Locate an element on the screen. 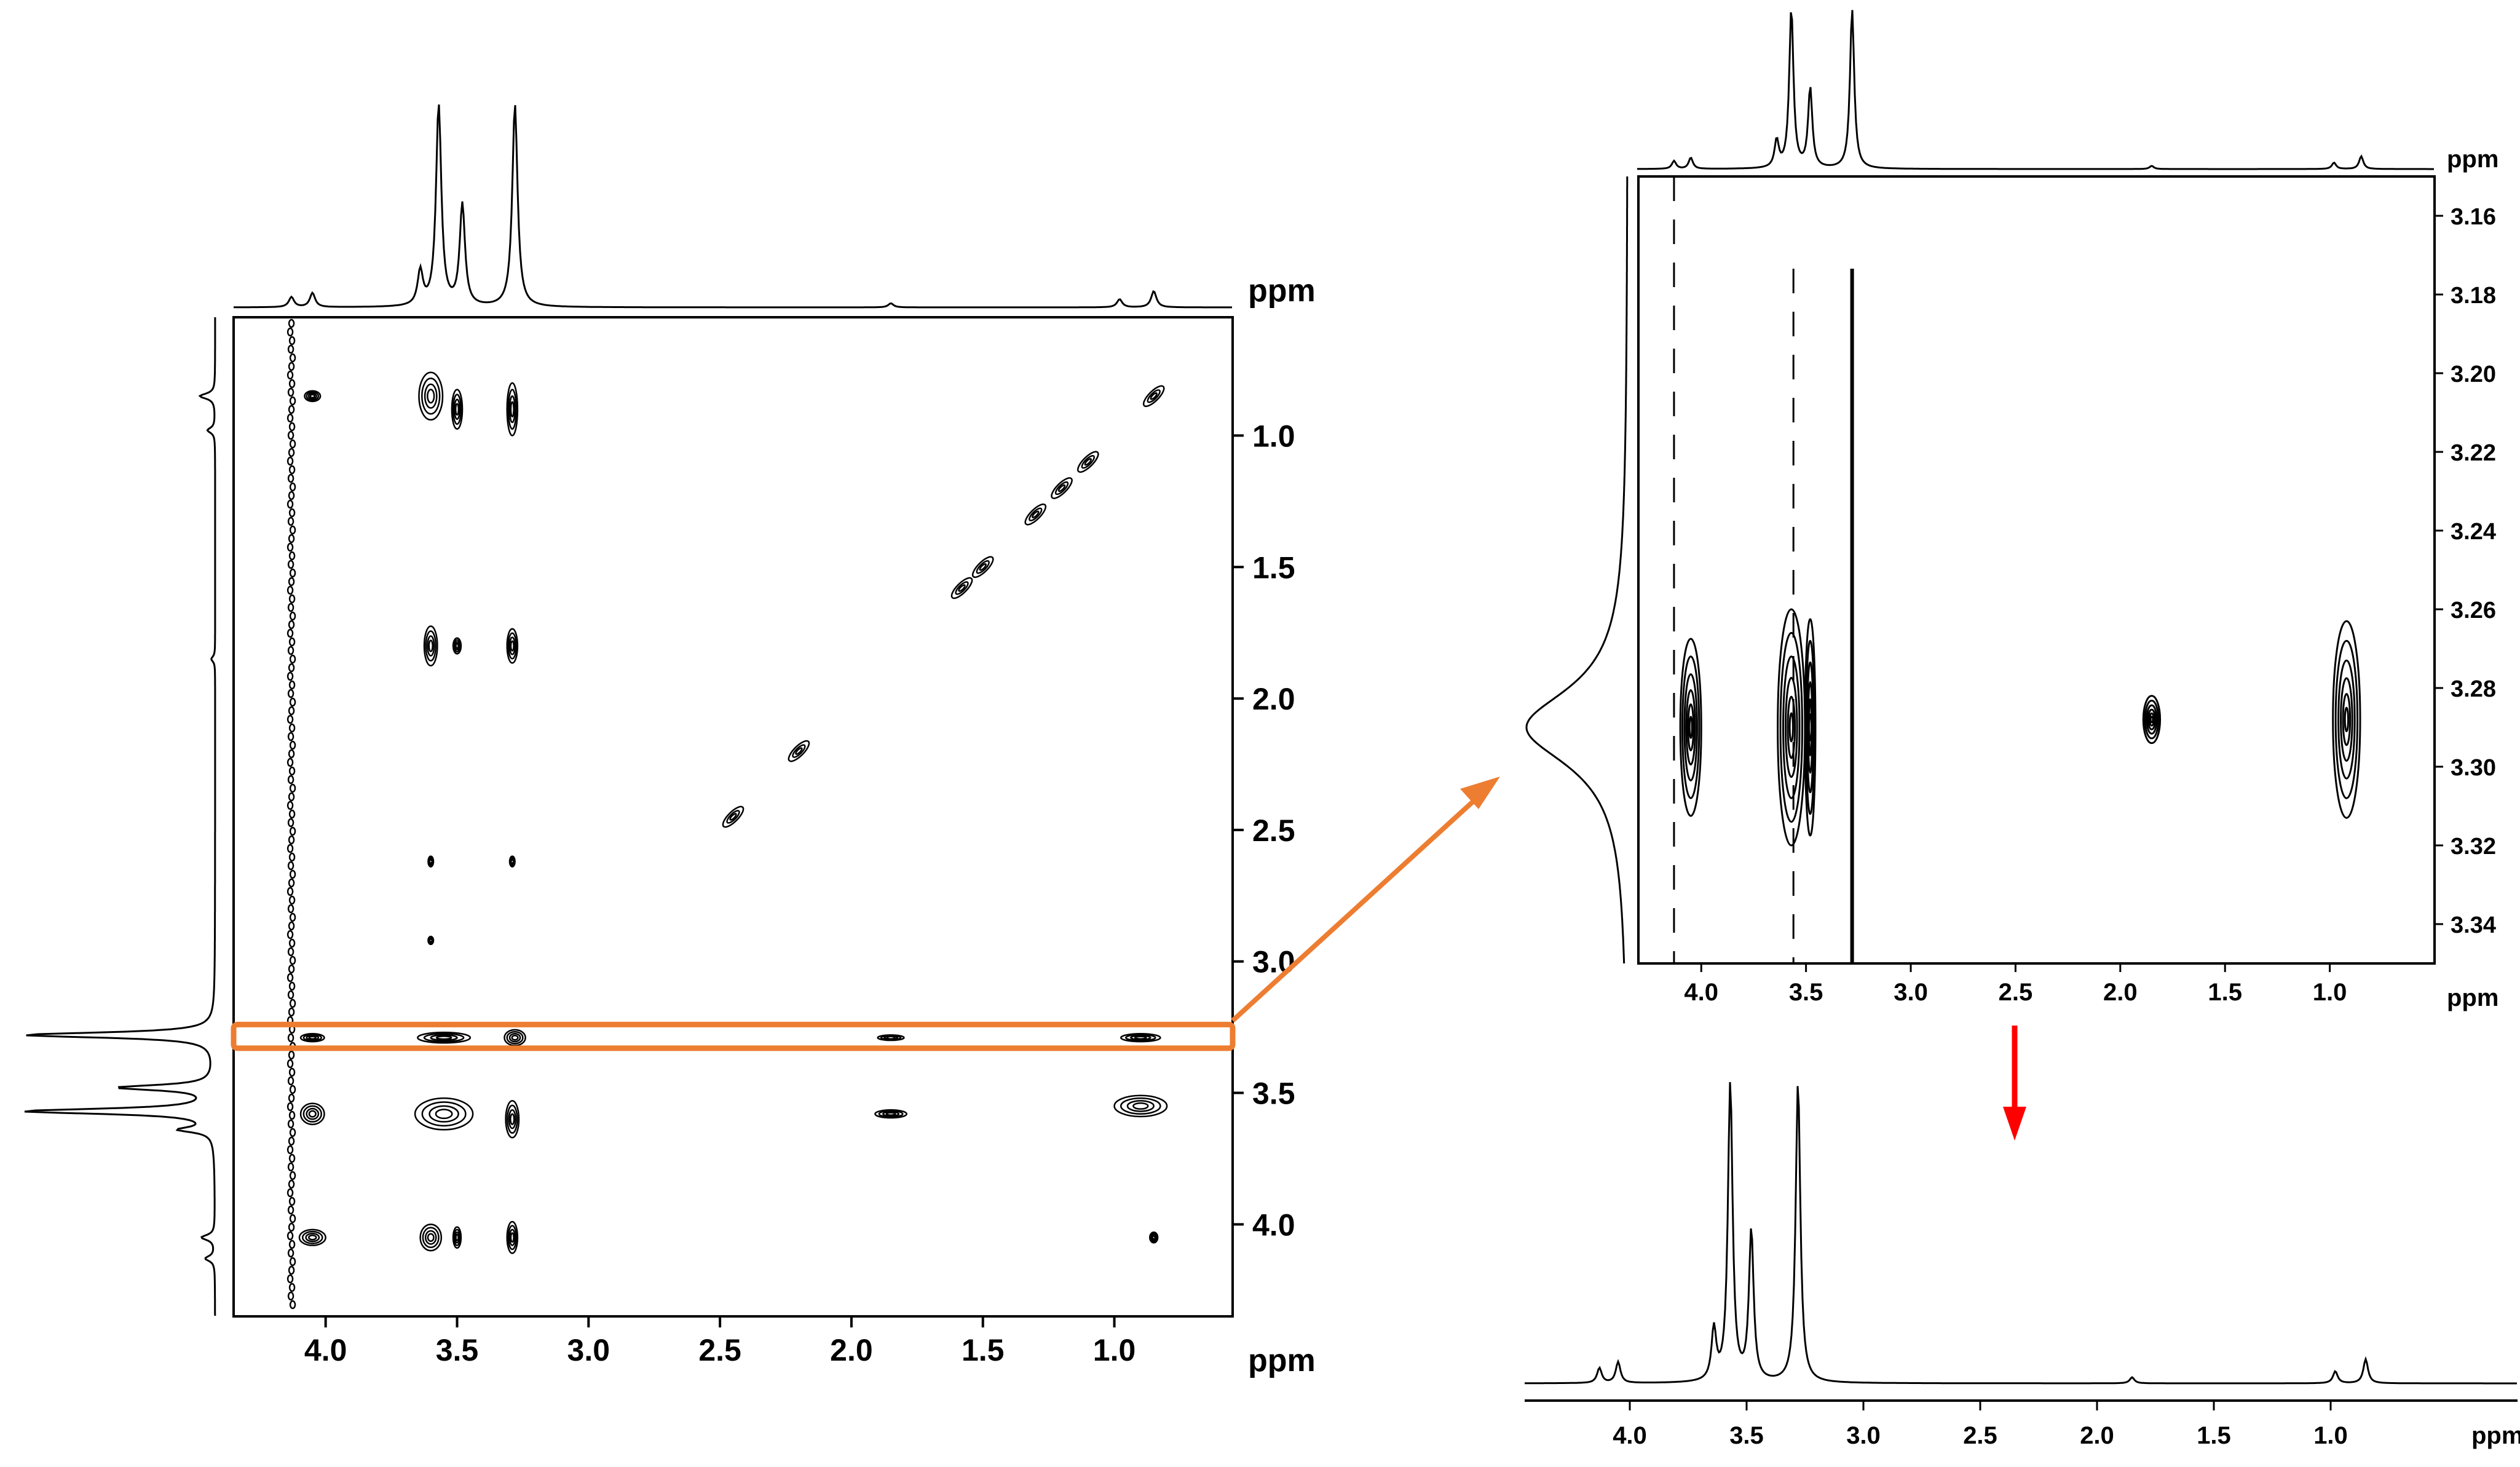 Image resolution: width=2520 pixels, height=1467 pixels. x-tick-label: 2.5 is located at coordinates (1980, 1435).